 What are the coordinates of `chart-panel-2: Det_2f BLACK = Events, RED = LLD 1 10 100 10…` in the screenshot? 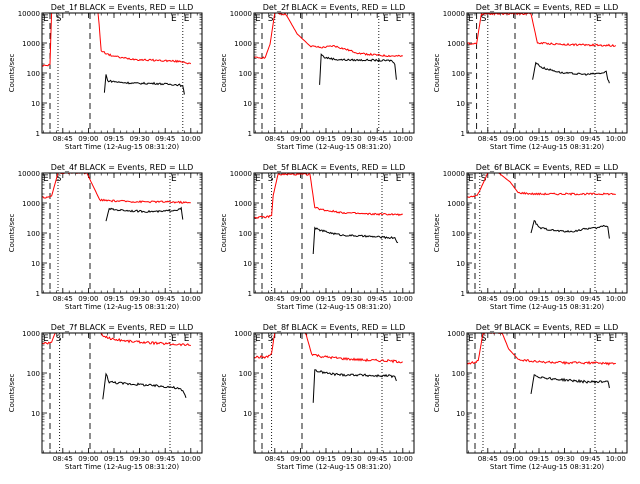 It's located at (317, 77).